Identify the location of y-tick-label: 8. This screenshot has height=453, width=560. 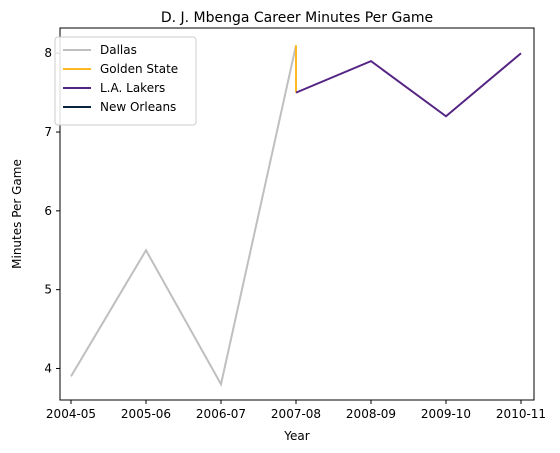
(48, 53).